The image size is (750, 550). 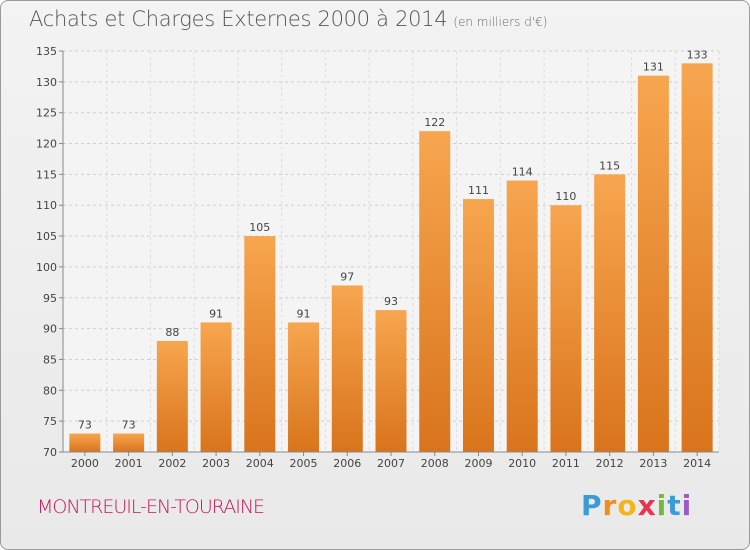 I want to click on data-label: 110, so click(x=565, y=196).